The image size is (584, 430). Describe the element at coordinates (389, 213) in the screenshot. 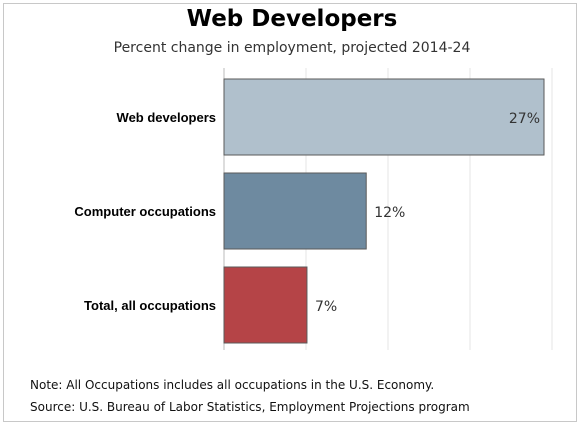

I see `value-label-1: 12%` at that location.